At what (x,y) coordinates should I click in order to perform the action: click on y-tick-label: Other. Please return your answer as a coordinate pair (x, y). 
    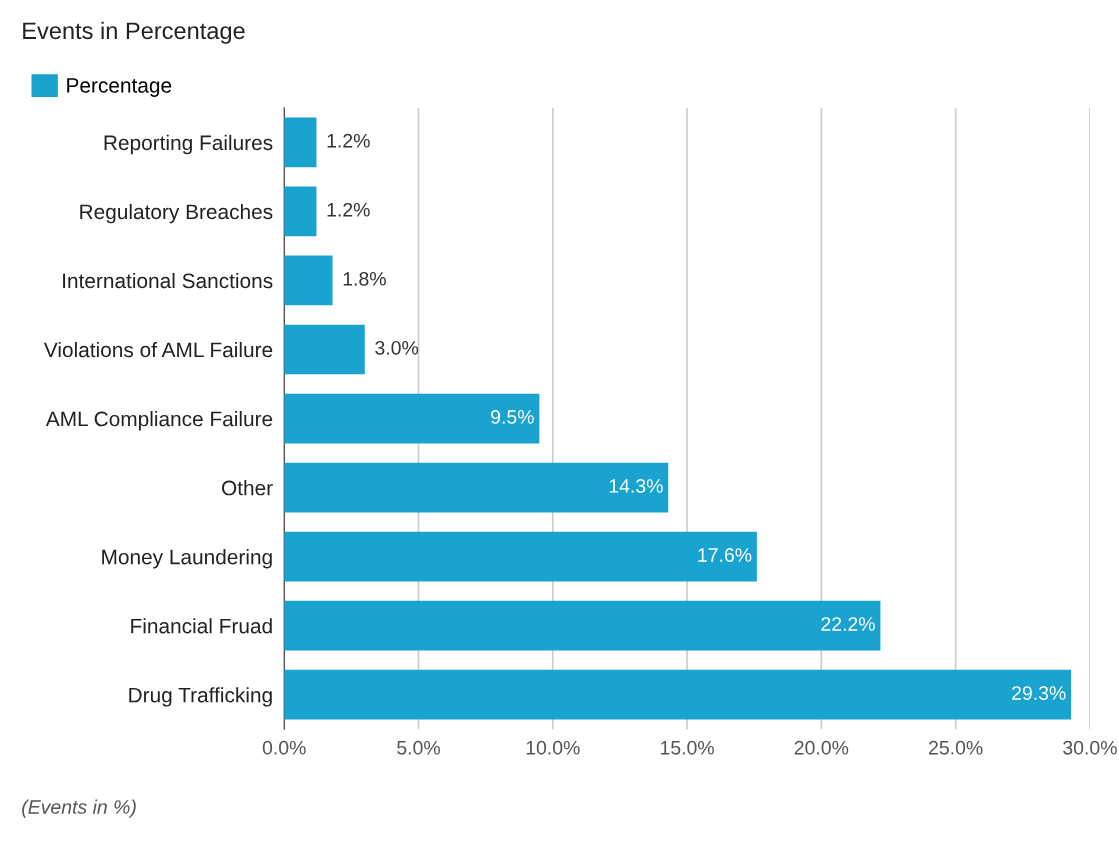
    Looking at the image, I should click on (247, 488).